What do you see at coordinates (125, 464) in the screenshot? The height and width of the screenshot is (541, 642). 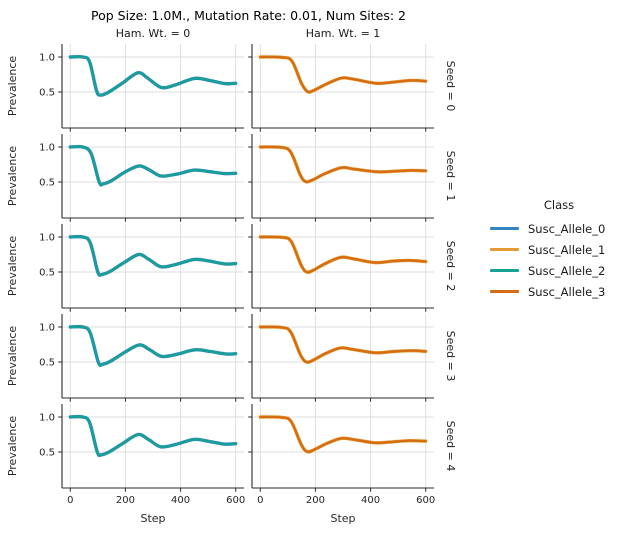 I see `subplot-0-seed-4: 1.0 0.5 Prevalence 0 200 400 600 Step` at bounding box center [125, 464].